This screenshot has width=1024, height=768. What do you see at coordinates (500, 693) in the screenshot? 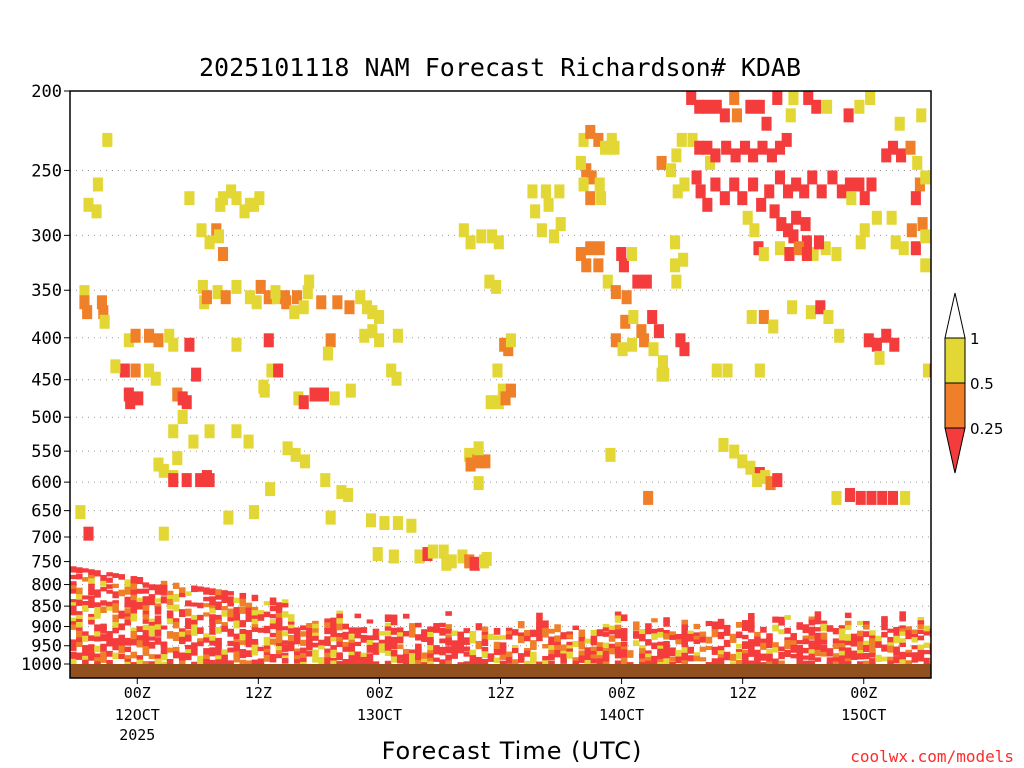
I see `x-tick-label-3: 12Z` at bounding box center [500, 693].